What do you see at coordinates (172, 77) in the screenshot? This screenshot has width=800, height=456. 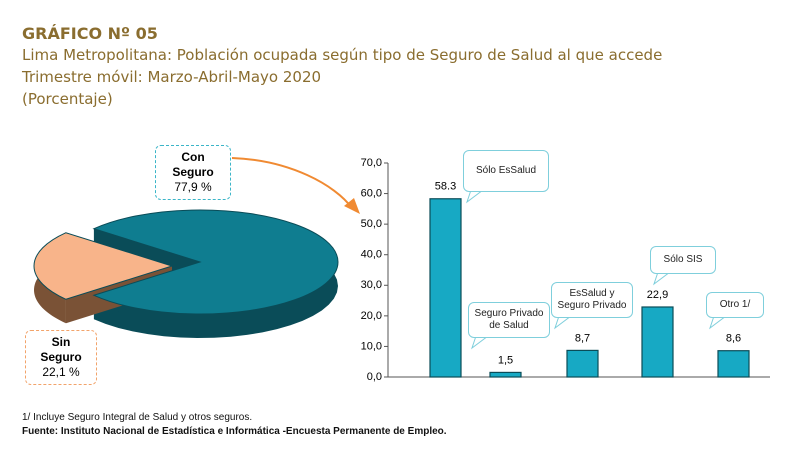 I see `subtitle: Trimestre móvil: Marzo-Abril-Mayo 2020` at bounding box center [172, 77].